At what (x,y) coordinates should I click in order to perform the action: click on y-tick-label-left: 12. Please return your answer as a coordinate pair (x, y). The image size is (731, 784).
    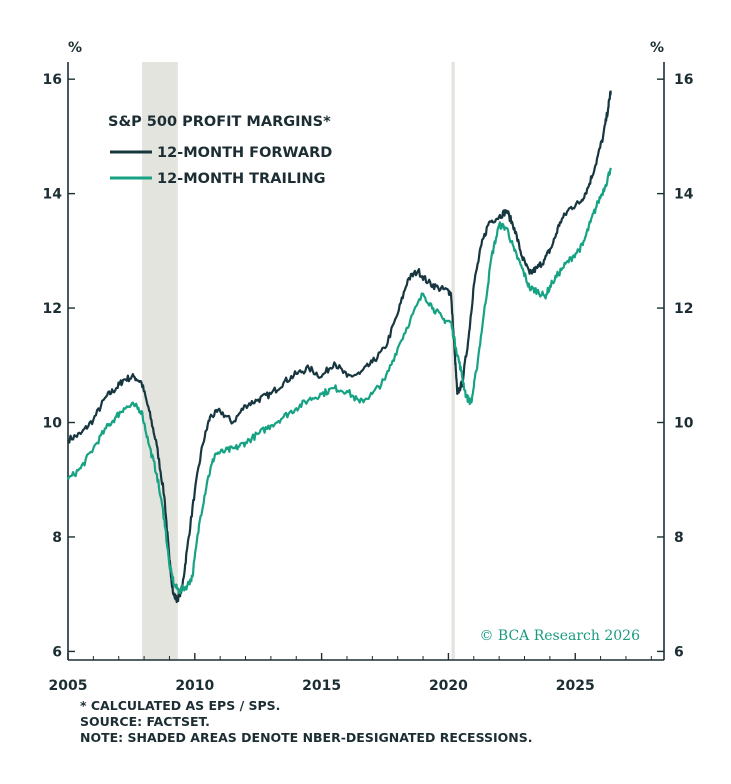
    Looking at the image, I should click on (52, 309).